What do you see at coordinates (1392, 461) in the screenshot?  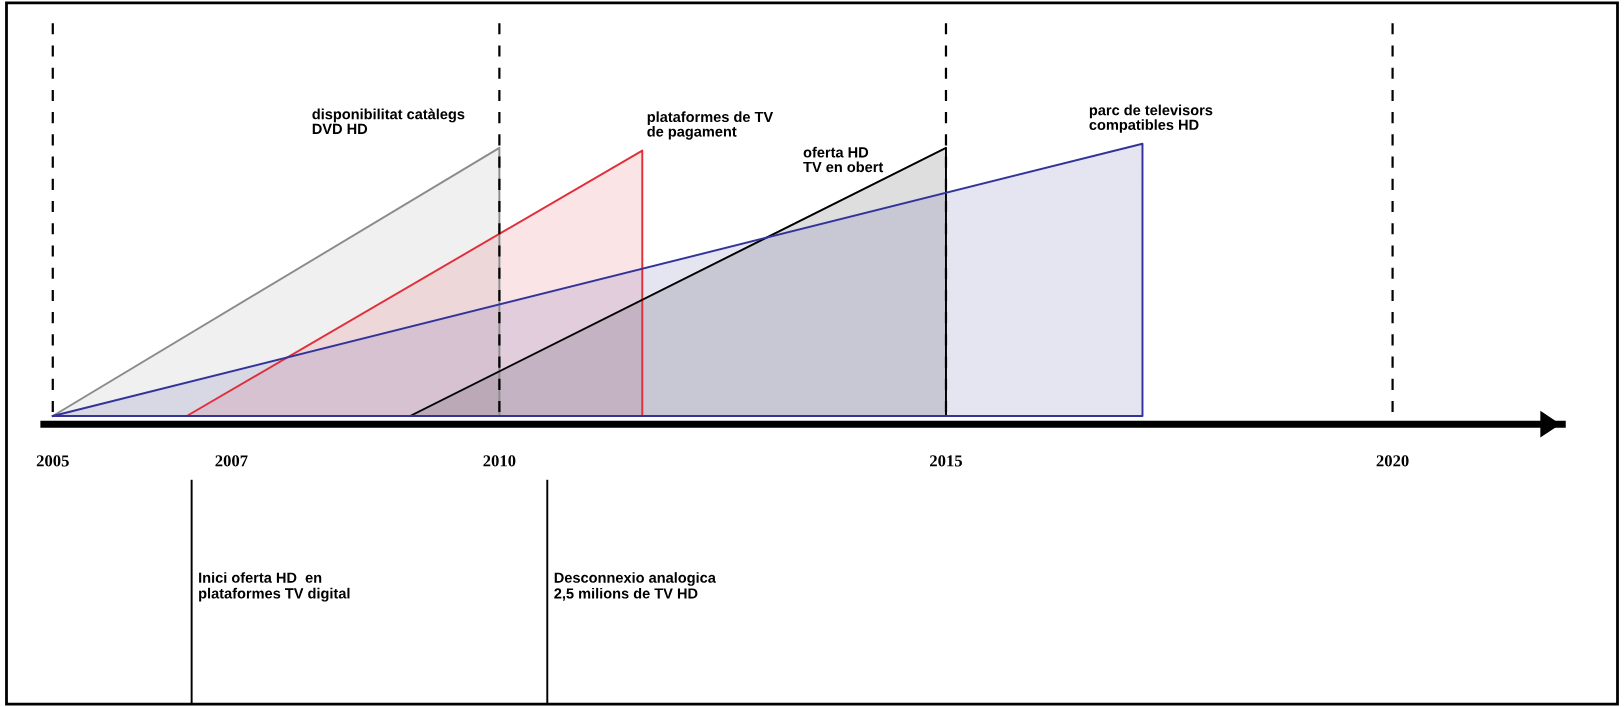 I see `x-tick-label: 2020` at bounding box center [1392, 461].